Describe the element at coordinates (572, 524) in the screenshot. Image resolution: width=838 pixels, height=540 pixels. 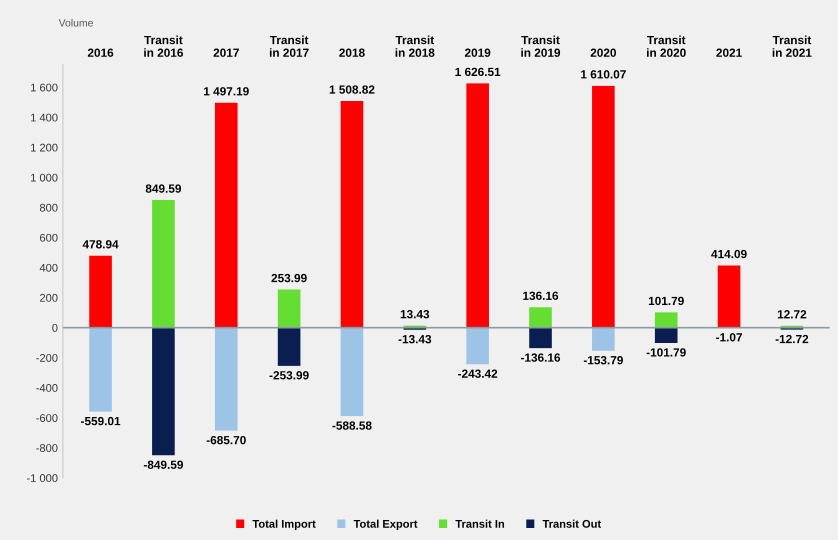
I see `legend-label: Transit Out` at that location.